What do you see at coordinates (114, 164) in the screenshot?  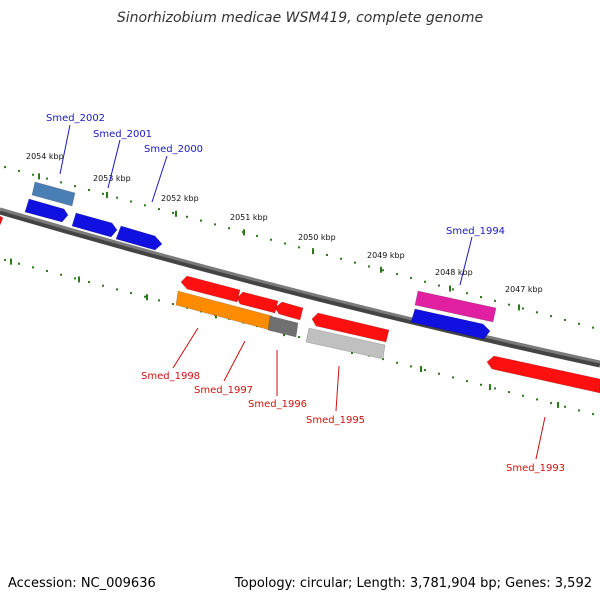 I see `leader-smed-2001` at bounding box center [114, 164].